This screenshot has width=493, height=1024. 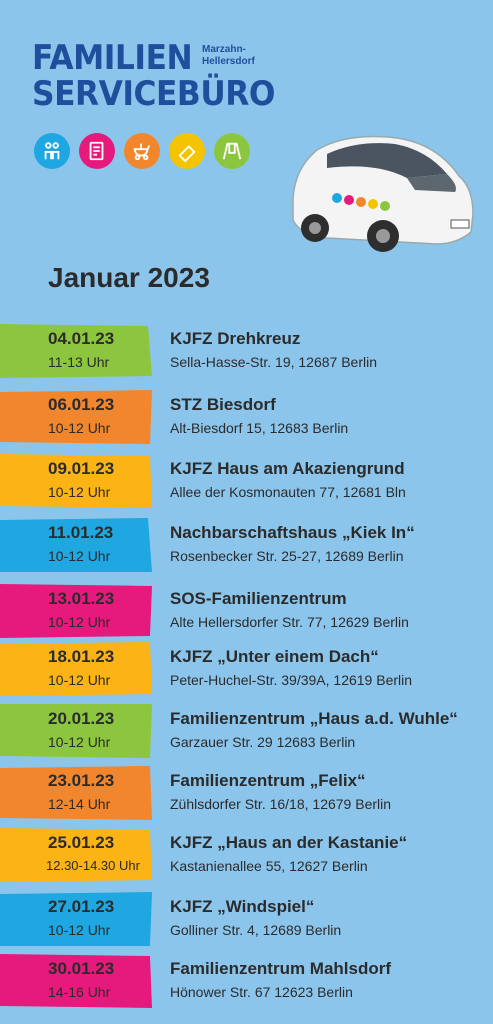 What do you see at coordinates (314, 718) in the screenshot?
I see `event-venue: Familienzentrum „Haus a.d. Wuhle“` at bounding box center [314, 718].